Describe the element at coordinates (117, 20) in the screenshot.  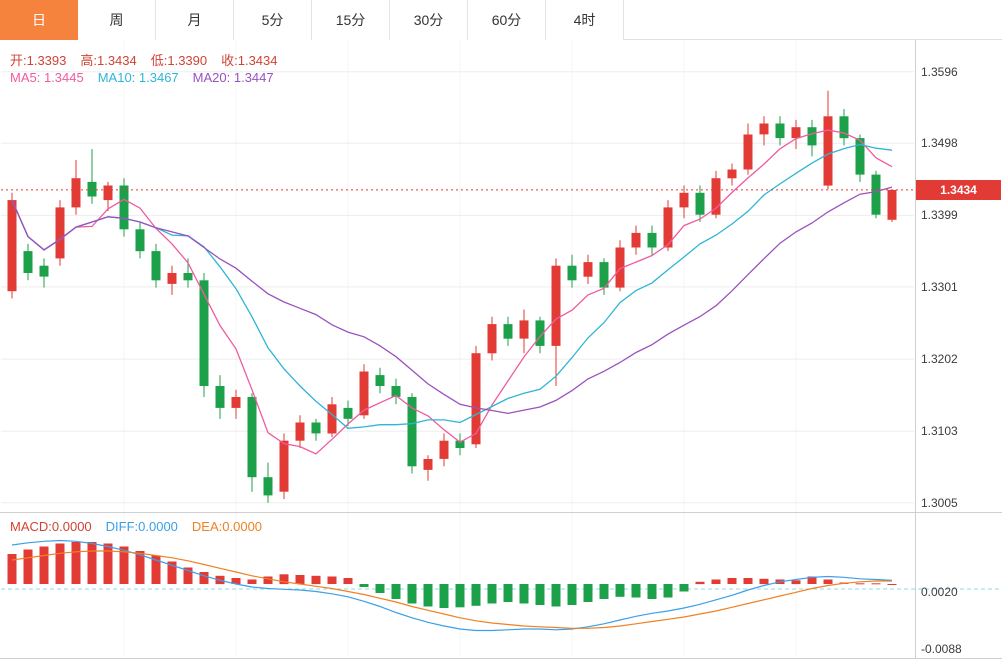
I see `tab-周: 周` at that location.